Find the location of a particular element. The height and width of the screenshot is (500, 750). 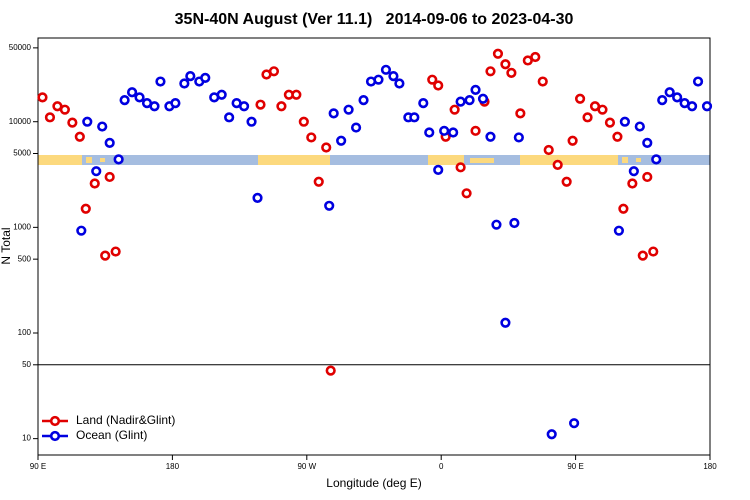

y-tick-label: 10000 is located at coordinates (20, 121).